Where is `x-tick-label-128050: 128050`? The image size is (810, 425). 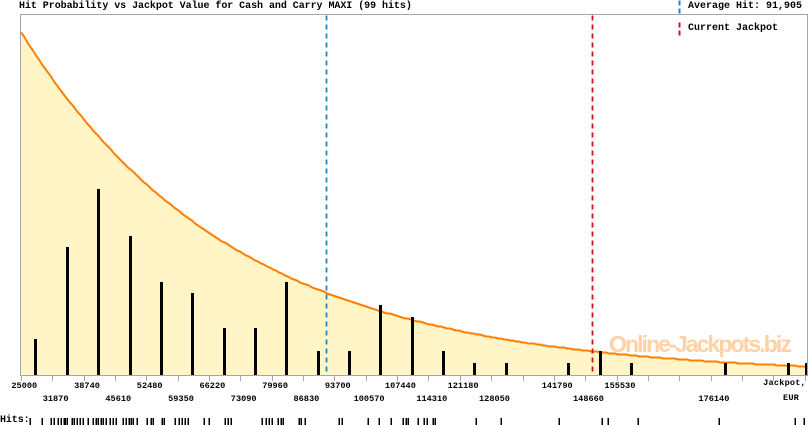
x-tick-label-128050: 128050 is located at coordinates (494, 399).